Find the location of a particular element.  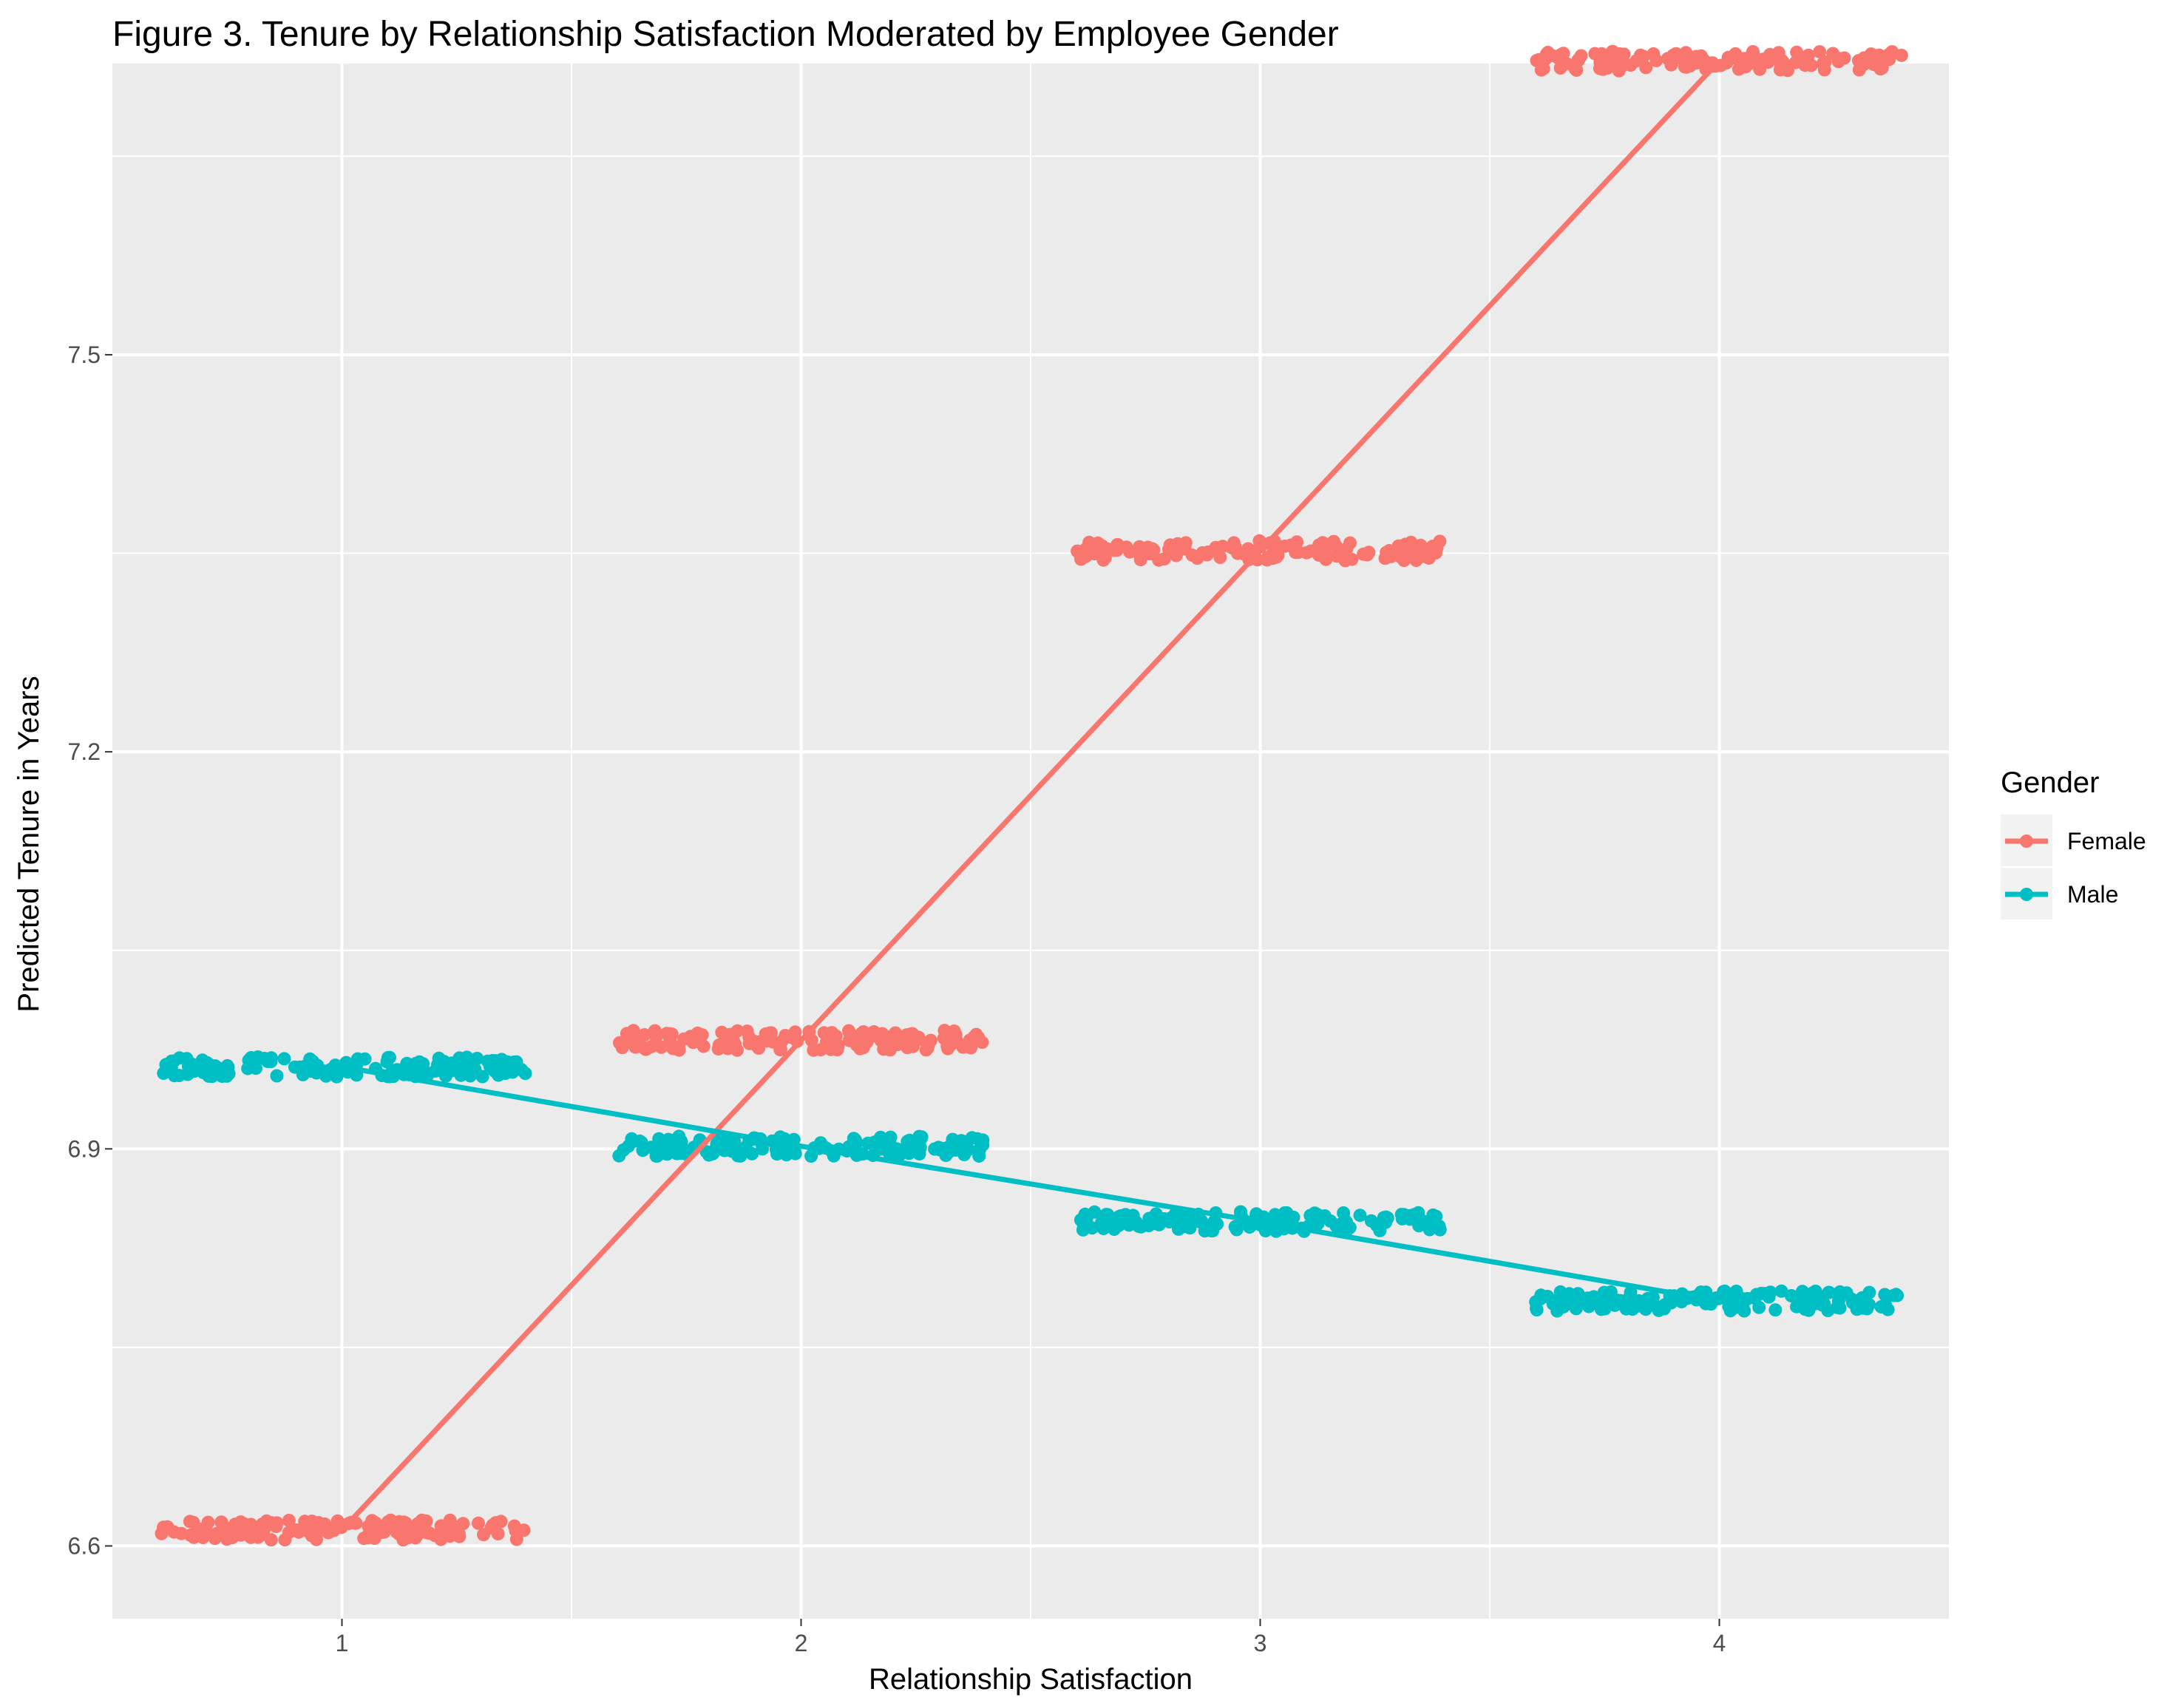

line-male is located at coordinates (1030, 1184).